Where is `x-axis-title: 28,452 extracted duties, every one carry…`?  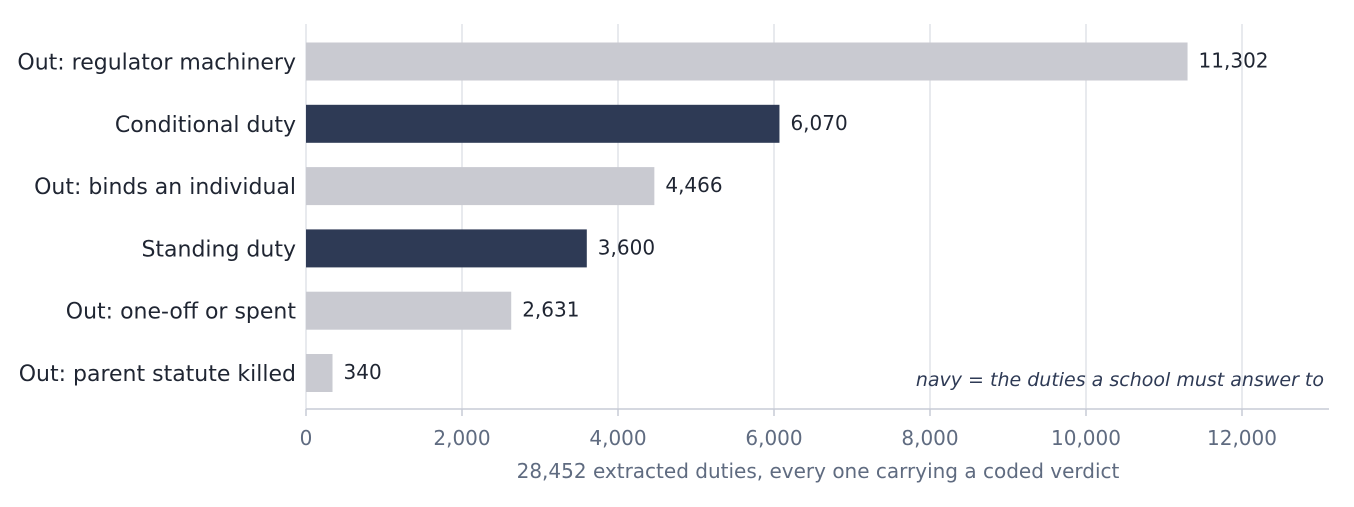
x-axis-title: 28,452 extracted duties, every one carry… is located at coordinates (818, 471).